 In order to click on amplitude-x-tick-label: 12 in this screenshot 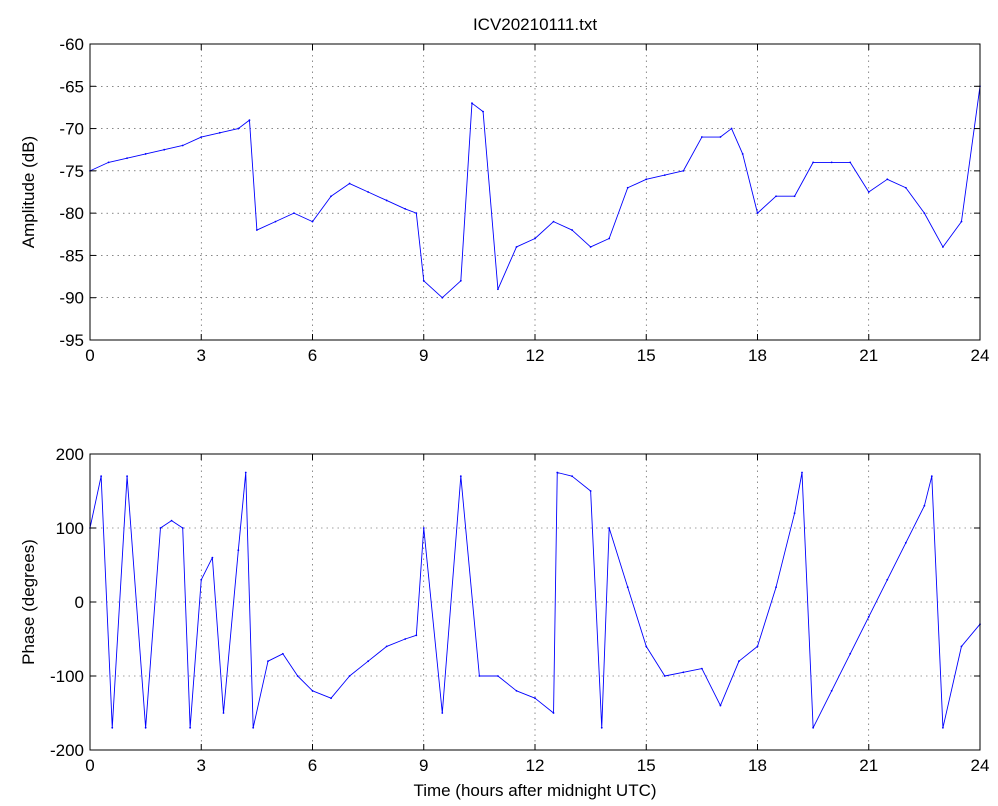, I will do `click(535, 355)`.